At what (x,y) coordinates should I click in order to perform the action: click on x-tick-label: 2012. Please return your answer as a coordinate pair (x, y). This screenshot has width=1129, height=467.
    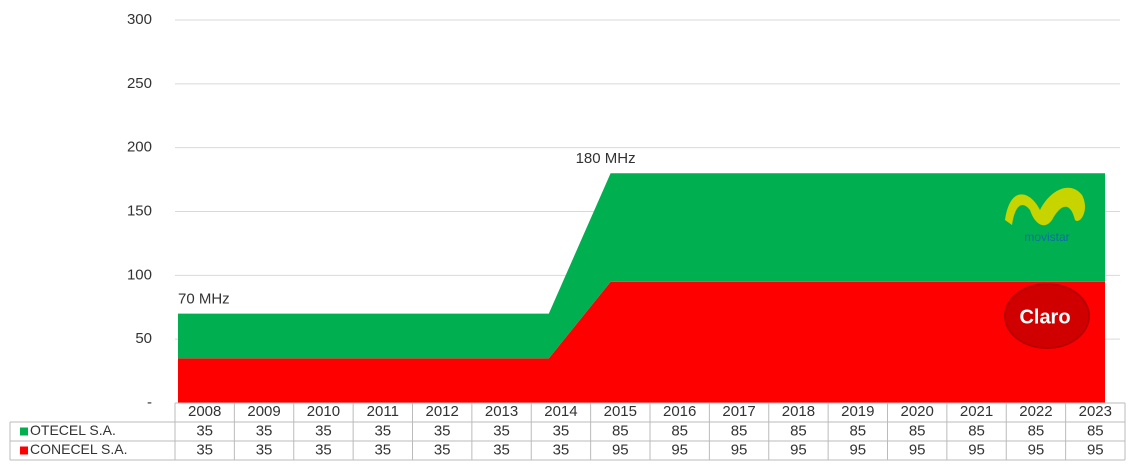
    Looking at the image, I should click on (442, 411).